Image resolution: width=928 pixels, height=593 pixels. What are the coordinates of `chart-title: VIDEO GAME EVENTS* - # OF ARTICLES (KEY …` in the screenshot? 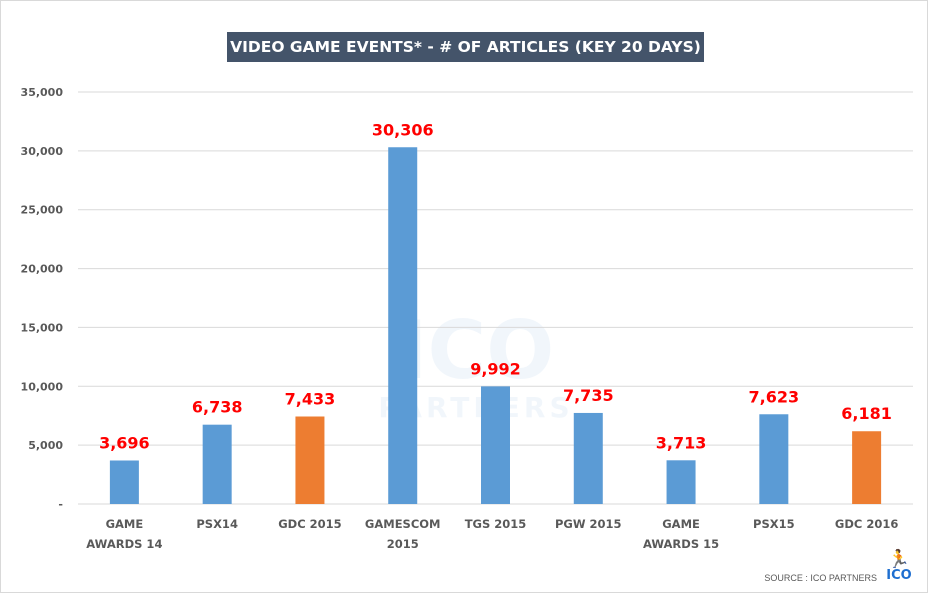 It's located at (465, 47).